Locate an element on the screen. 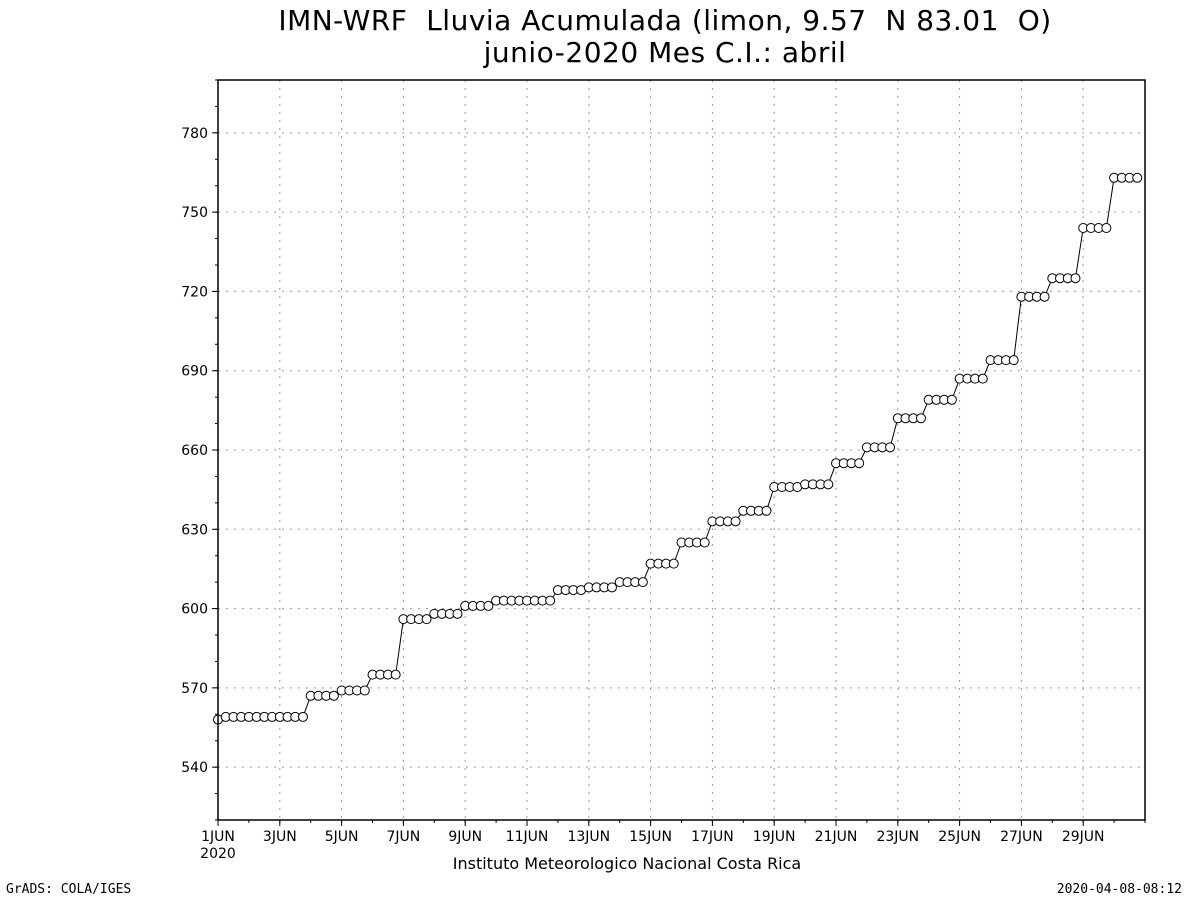  x-tick-label: 25JUN is located at coordinates (959, 837).